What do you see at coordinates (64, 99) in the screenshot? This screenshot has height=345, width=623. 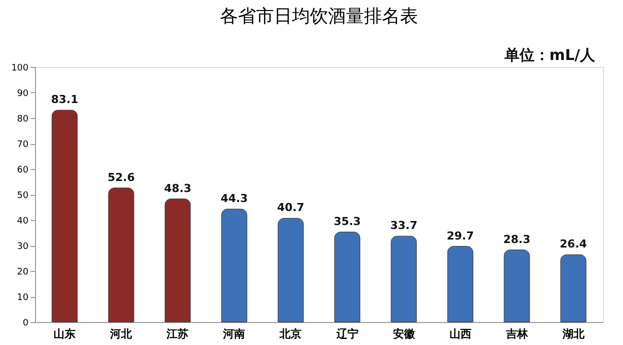 I see `data-label: 83.1` at bounding box center [64, 99].